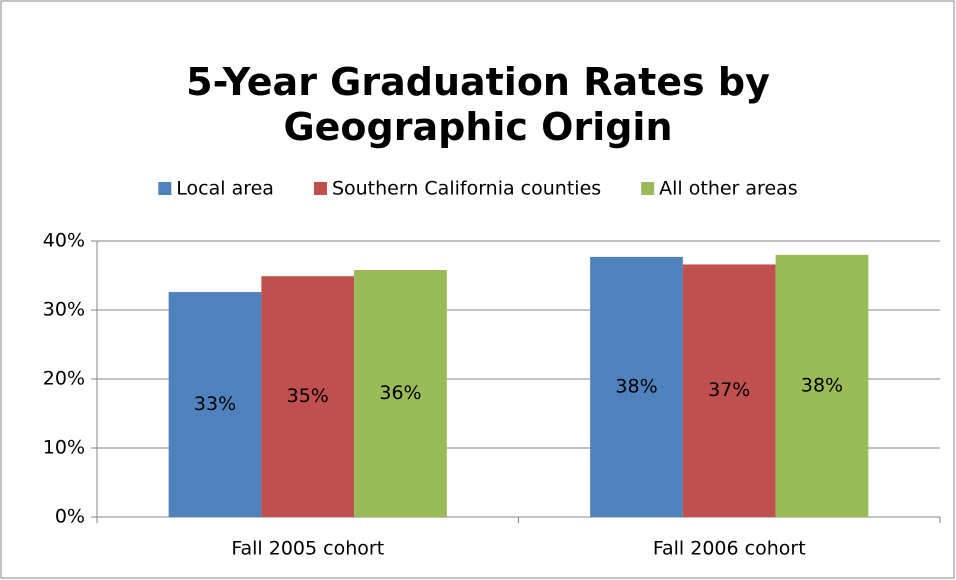  What do you see at coordinates (64, 310) in the screenshot?
I see `y-tick-label: 30%` at bounding box center [64, 310].